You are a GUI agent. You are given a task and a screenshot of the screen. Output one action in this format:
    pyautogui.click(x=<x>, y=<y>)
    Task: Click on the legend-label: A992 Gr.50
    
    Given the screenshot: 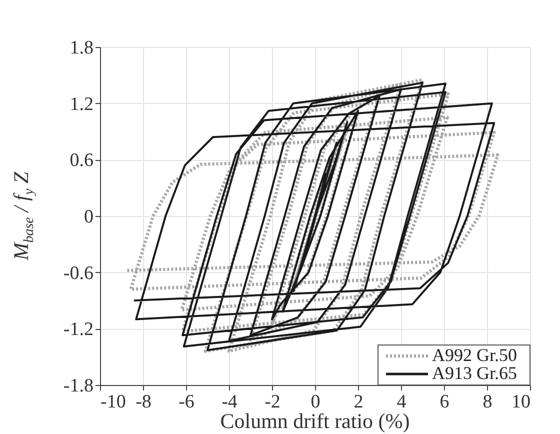 What is the action you would take?
    pyautogui.click(x=474, y=355)
    